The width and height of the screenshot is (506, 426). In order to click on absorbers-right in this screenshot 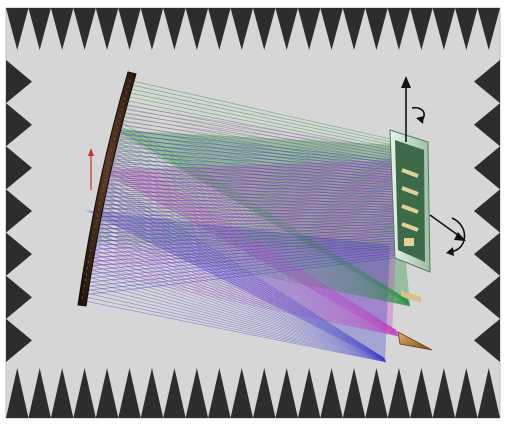, I will do `click(487, 211)`.